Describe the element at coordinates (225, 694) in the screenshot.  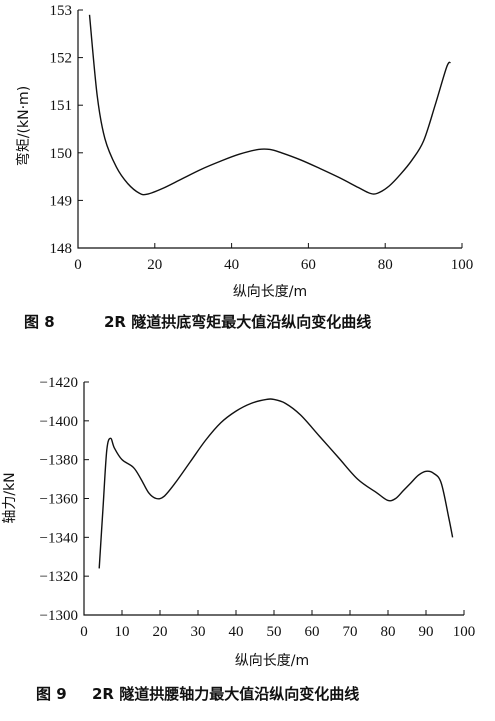
I see `chart2-caption-text: 2R 隧道拱腰轴力最大值沿纵向变化曲线` at that location.